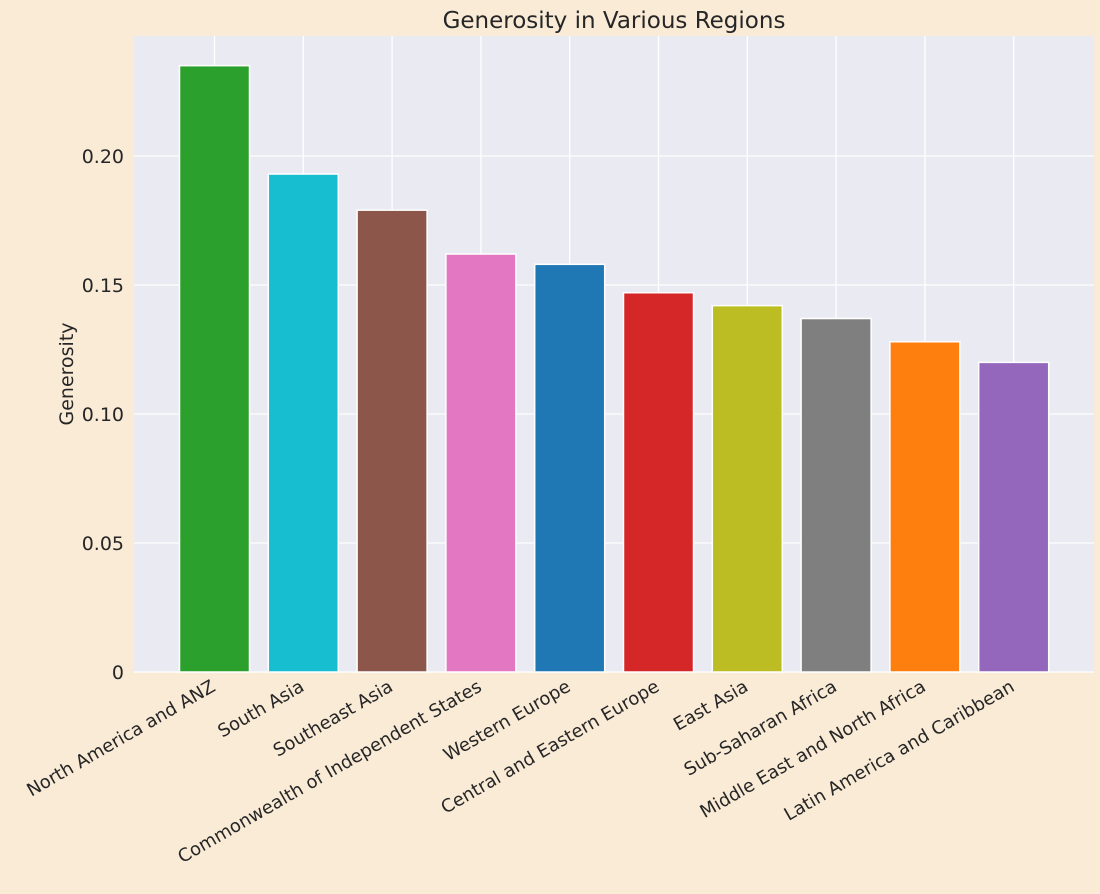  I want to click on y-tick-label: 0.20, so click(103, 157).